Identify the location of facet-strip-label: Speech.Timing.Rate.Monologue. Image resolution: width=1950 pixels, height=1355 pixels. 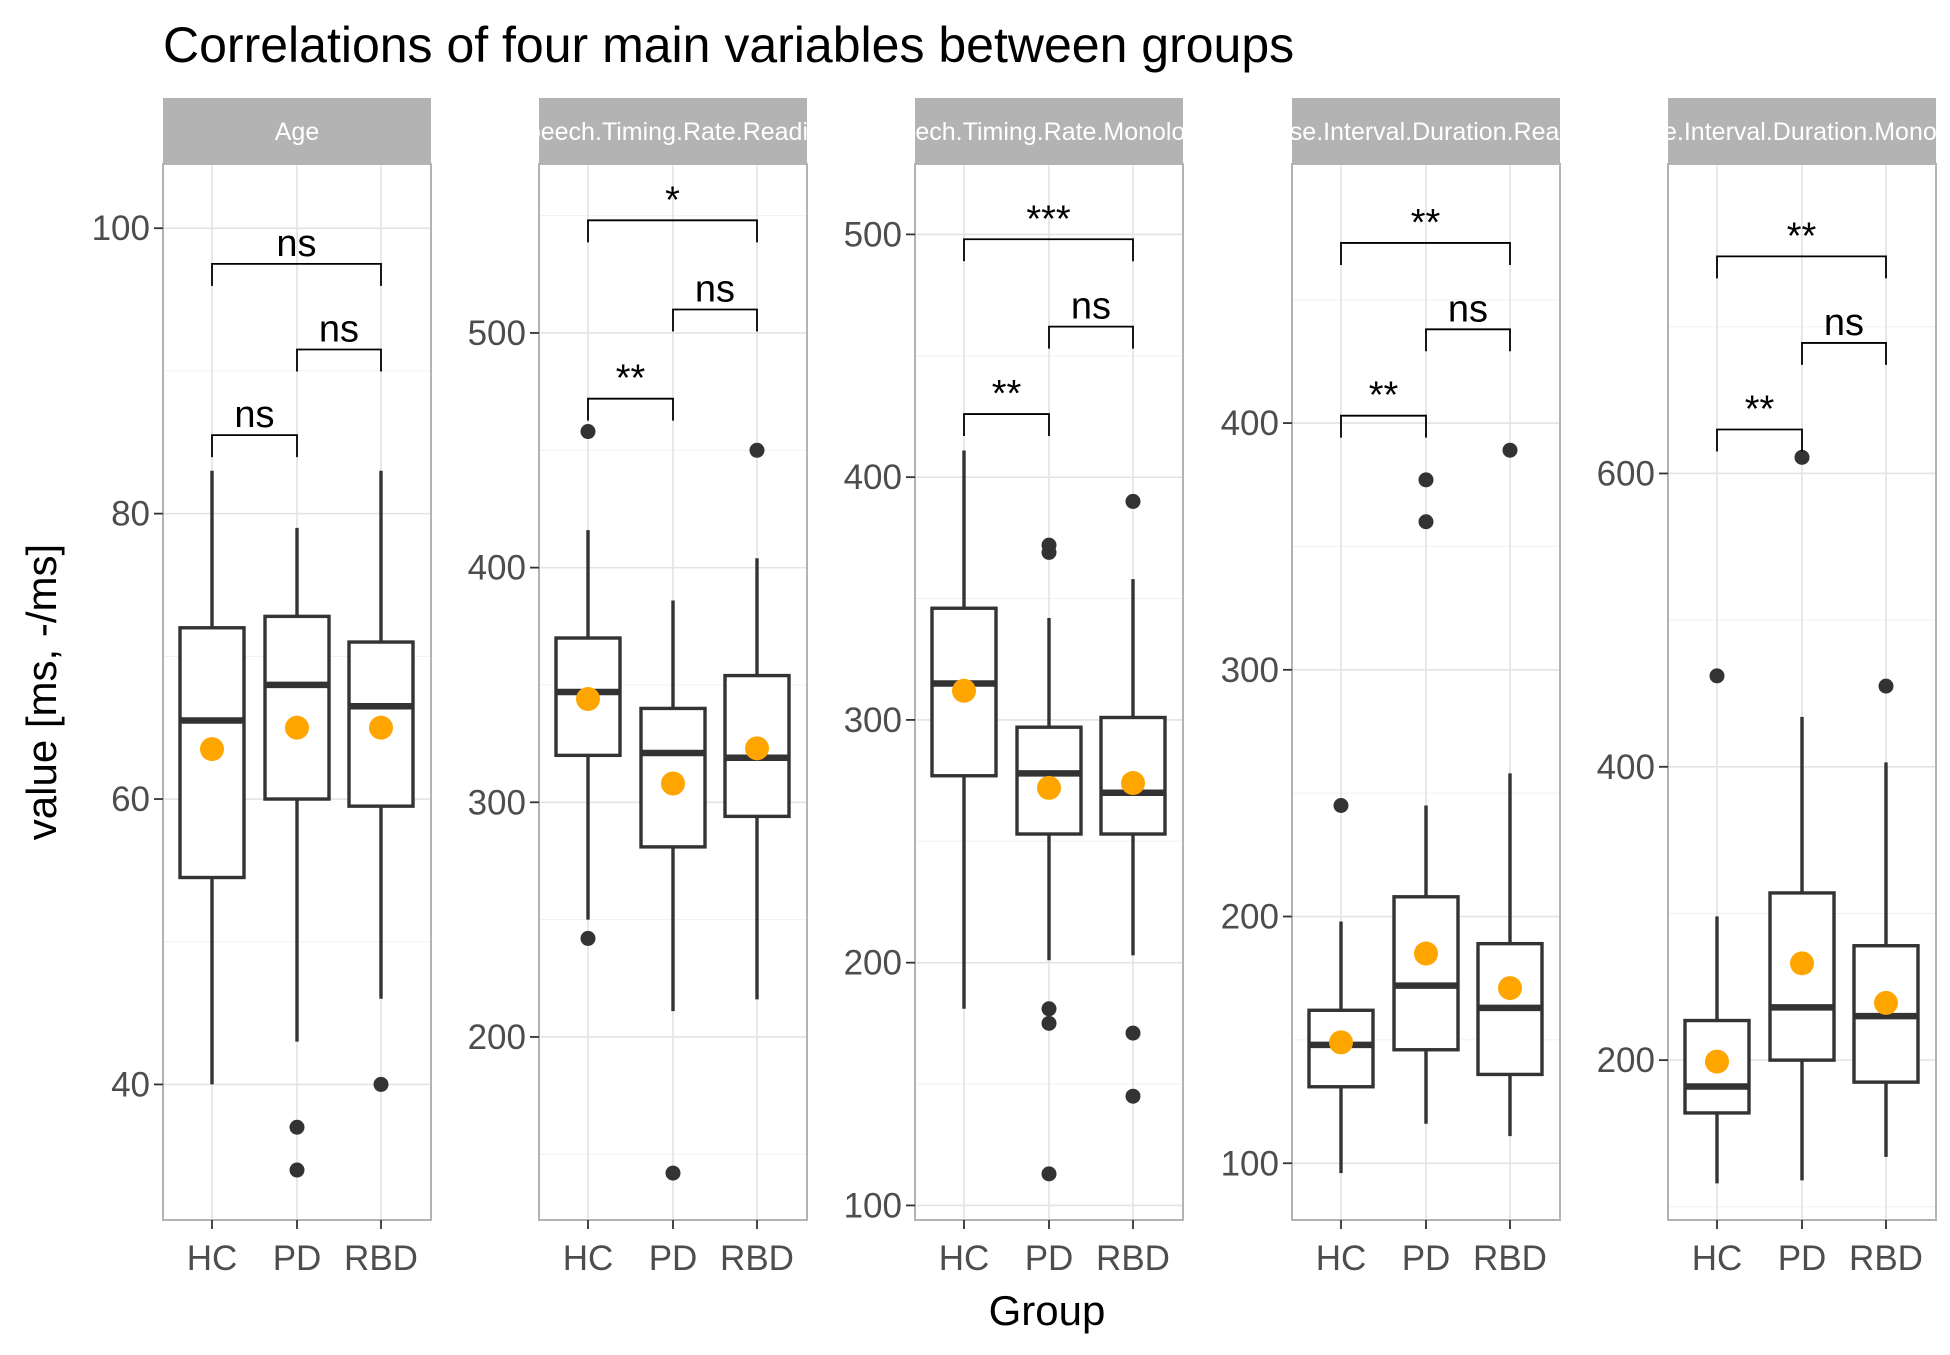
(1049, 132).